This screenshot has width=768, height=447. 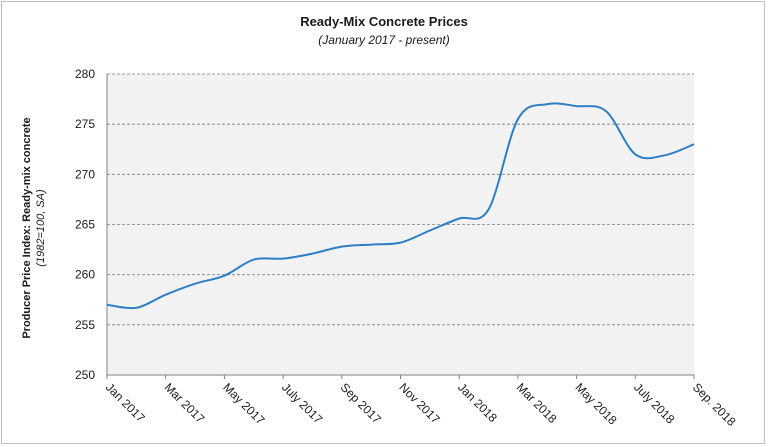 What do you see at coordinates (384, 21) in the screenshot?
I see `chart-title: Ready-Mix Concrete Prices` at bounding box center [384, 21].